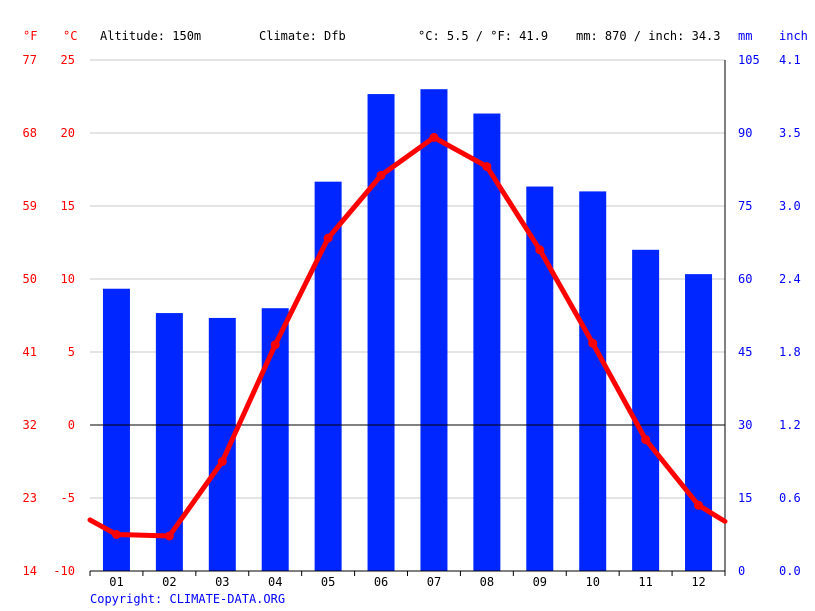 The height and width of the screenshot is (611, 815). I want to click on month-tick-label: 05, so click(328, 582).